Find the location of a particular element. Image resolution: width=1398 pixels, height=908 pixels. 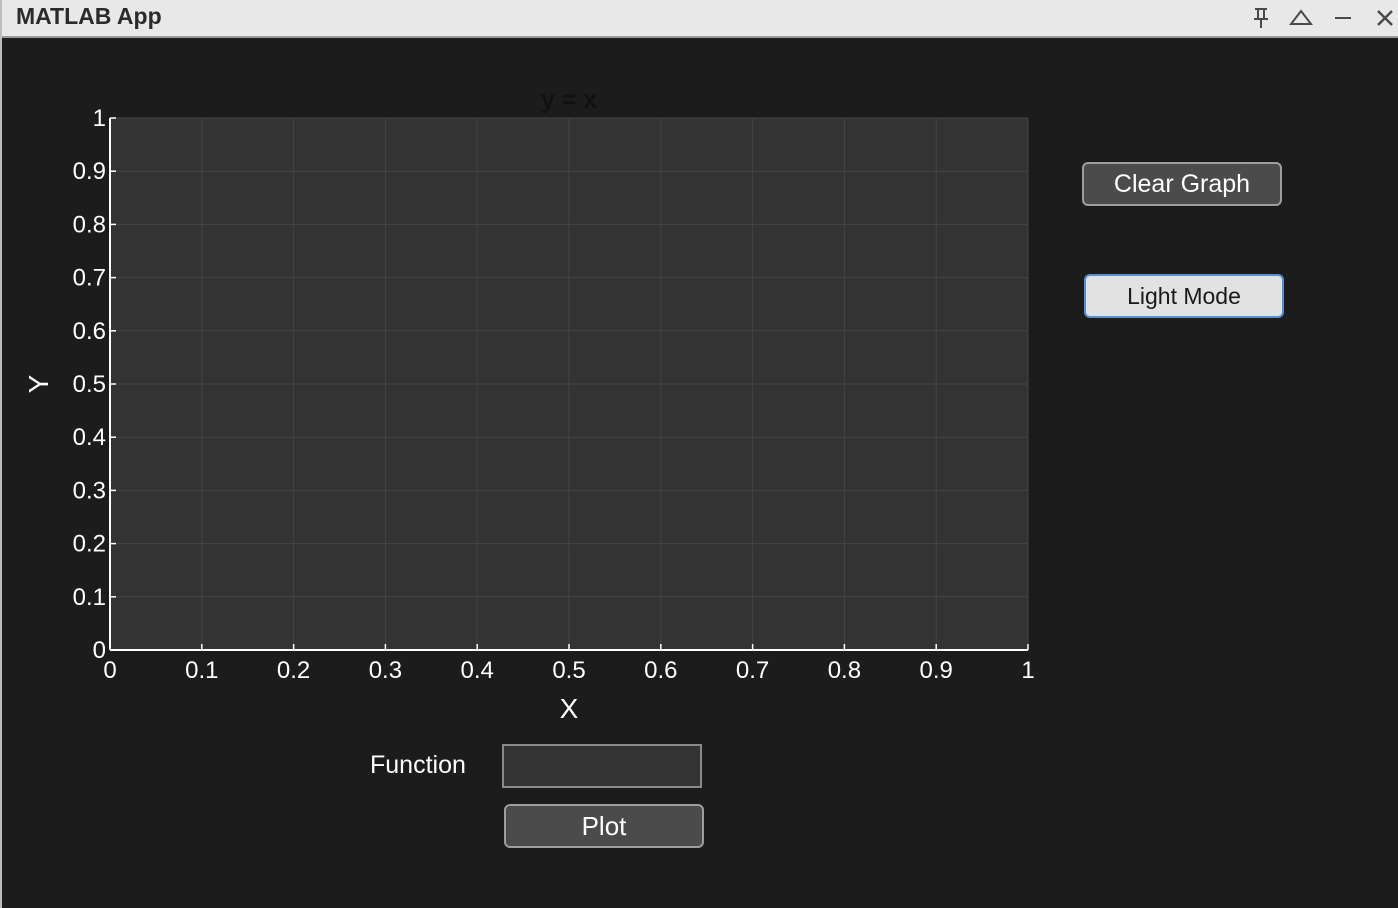

function-input is located at coordinates (602, 766).